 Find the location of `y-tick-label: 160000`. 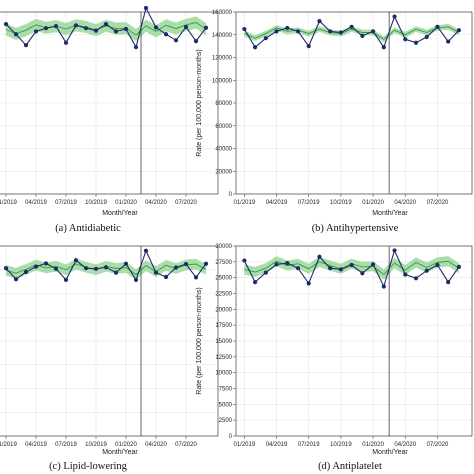

y-tick-label: 160000 is located at coordinates (222, 13).